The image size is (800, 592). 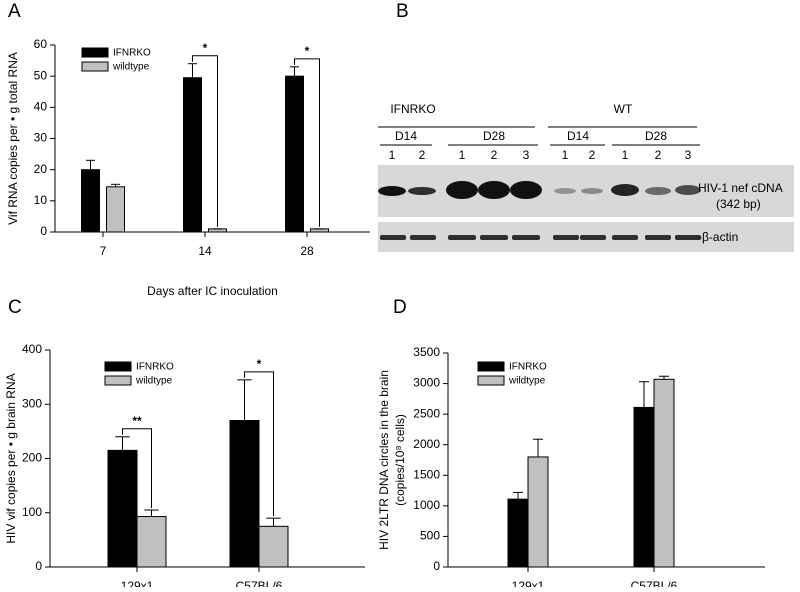 I want to click on panel-label: B, so click(x=402, y=11).